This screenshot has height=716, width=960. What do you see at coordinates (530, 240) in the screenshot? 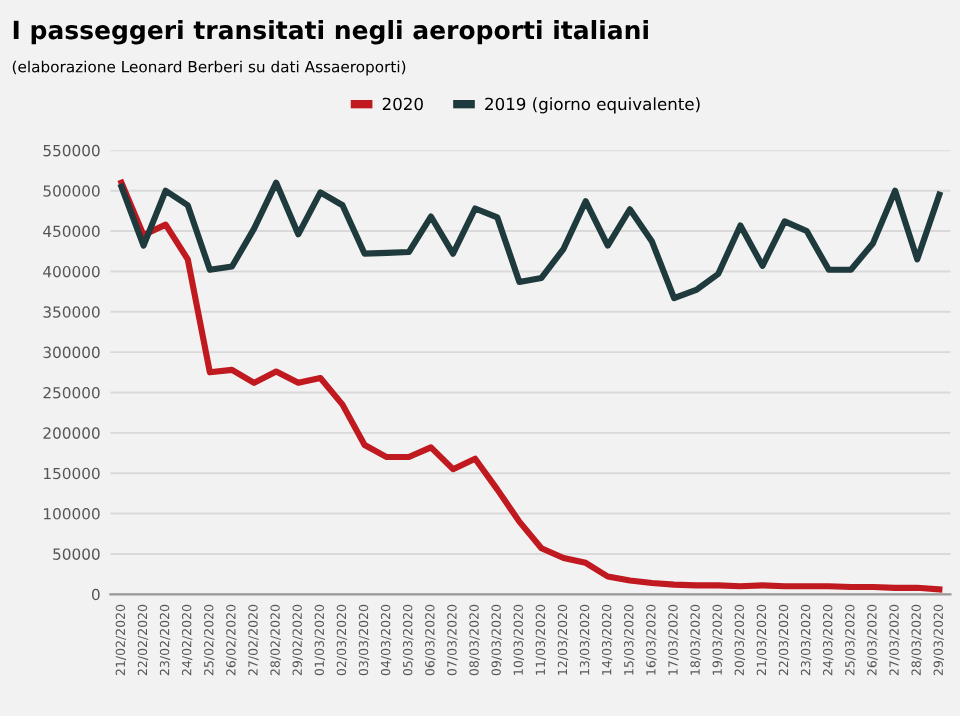
I see `line-series` at bounding box center [530, 240].